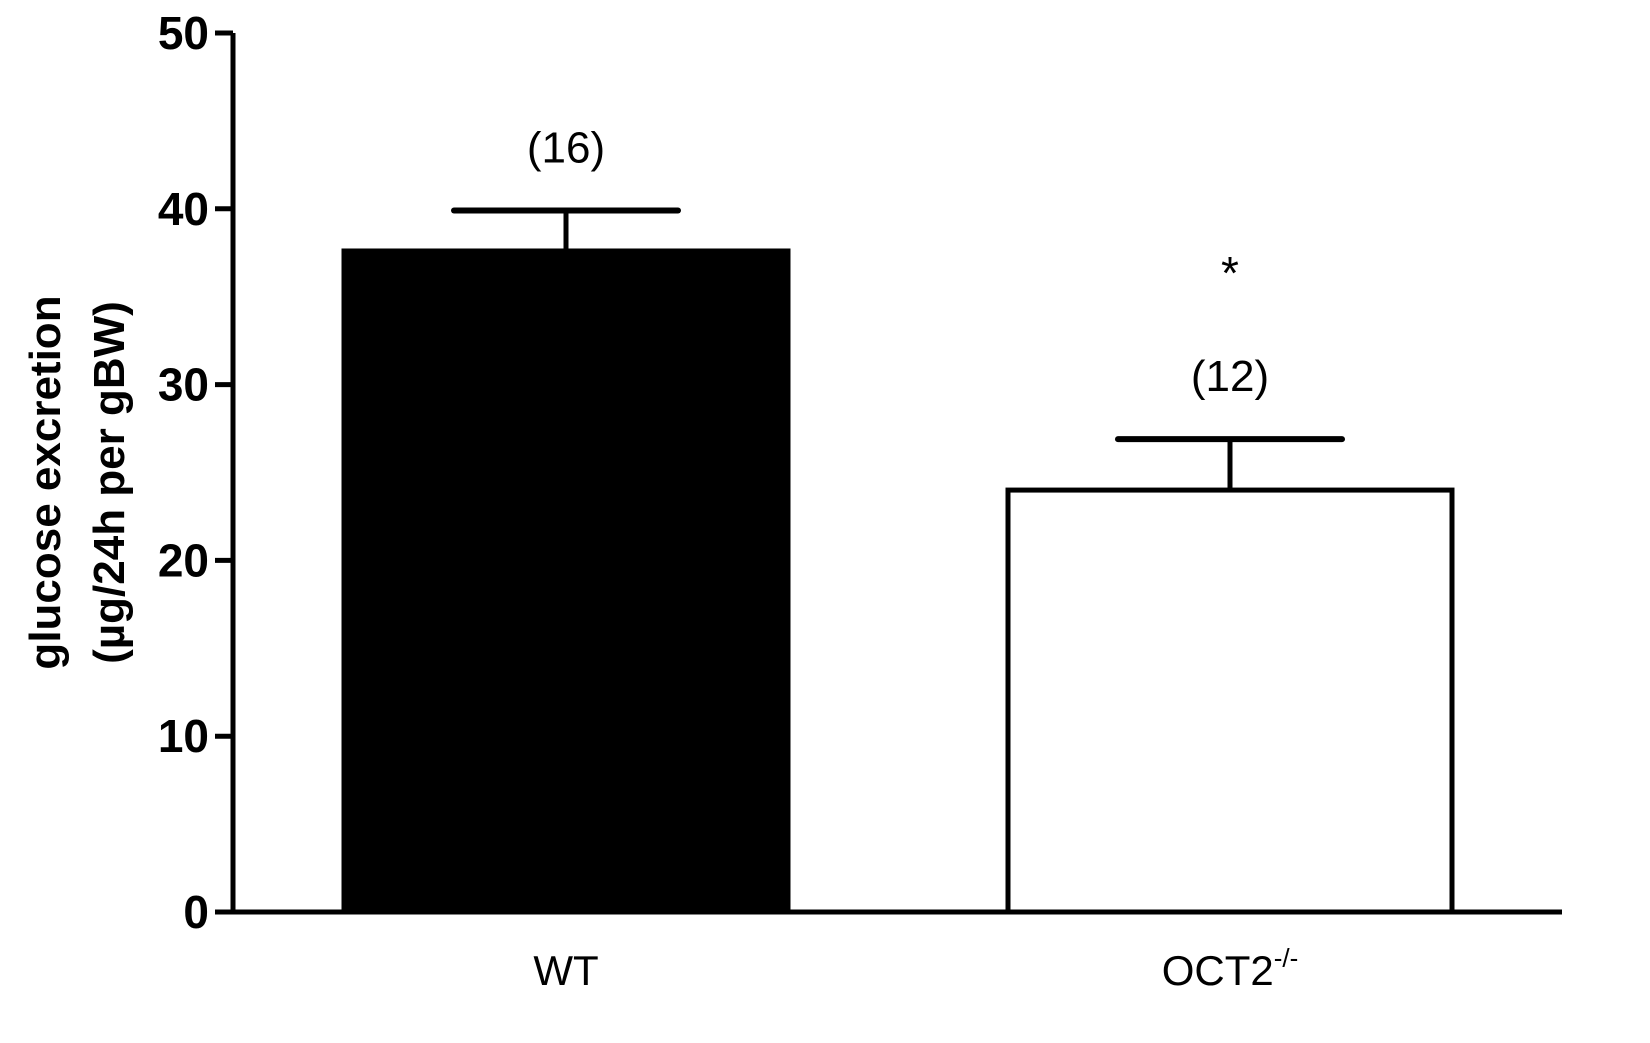 The height and width of the screenshot is (1043, 1650). I want to click on y-axis-label: glucose excretion (µg/24h per gBW), so click(77, 482).